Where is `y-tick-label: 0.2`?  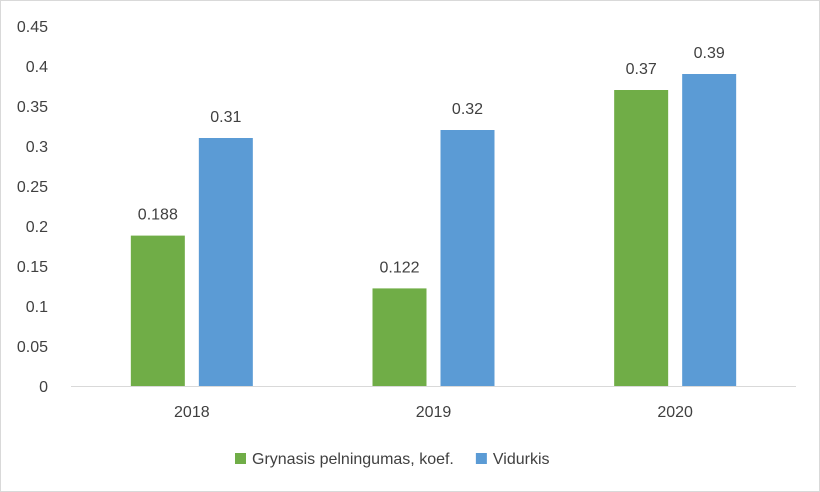 y-tick-label: 0.2 is located at coordinates (37, 227).